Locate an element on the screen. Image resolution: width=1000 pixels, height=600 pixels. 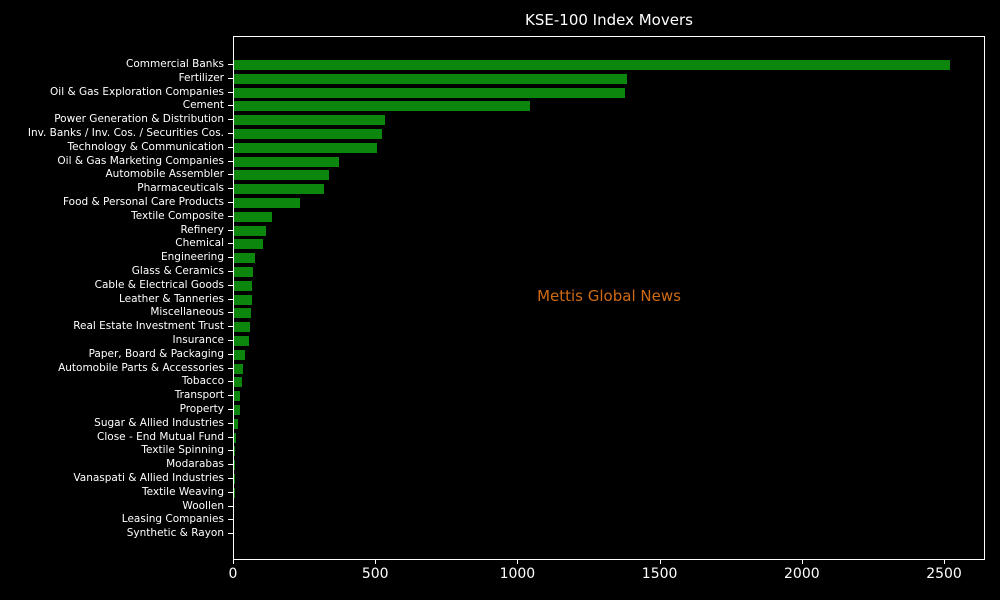
y-axis-label: Textile Spinning is located at coordinates (182, 450).